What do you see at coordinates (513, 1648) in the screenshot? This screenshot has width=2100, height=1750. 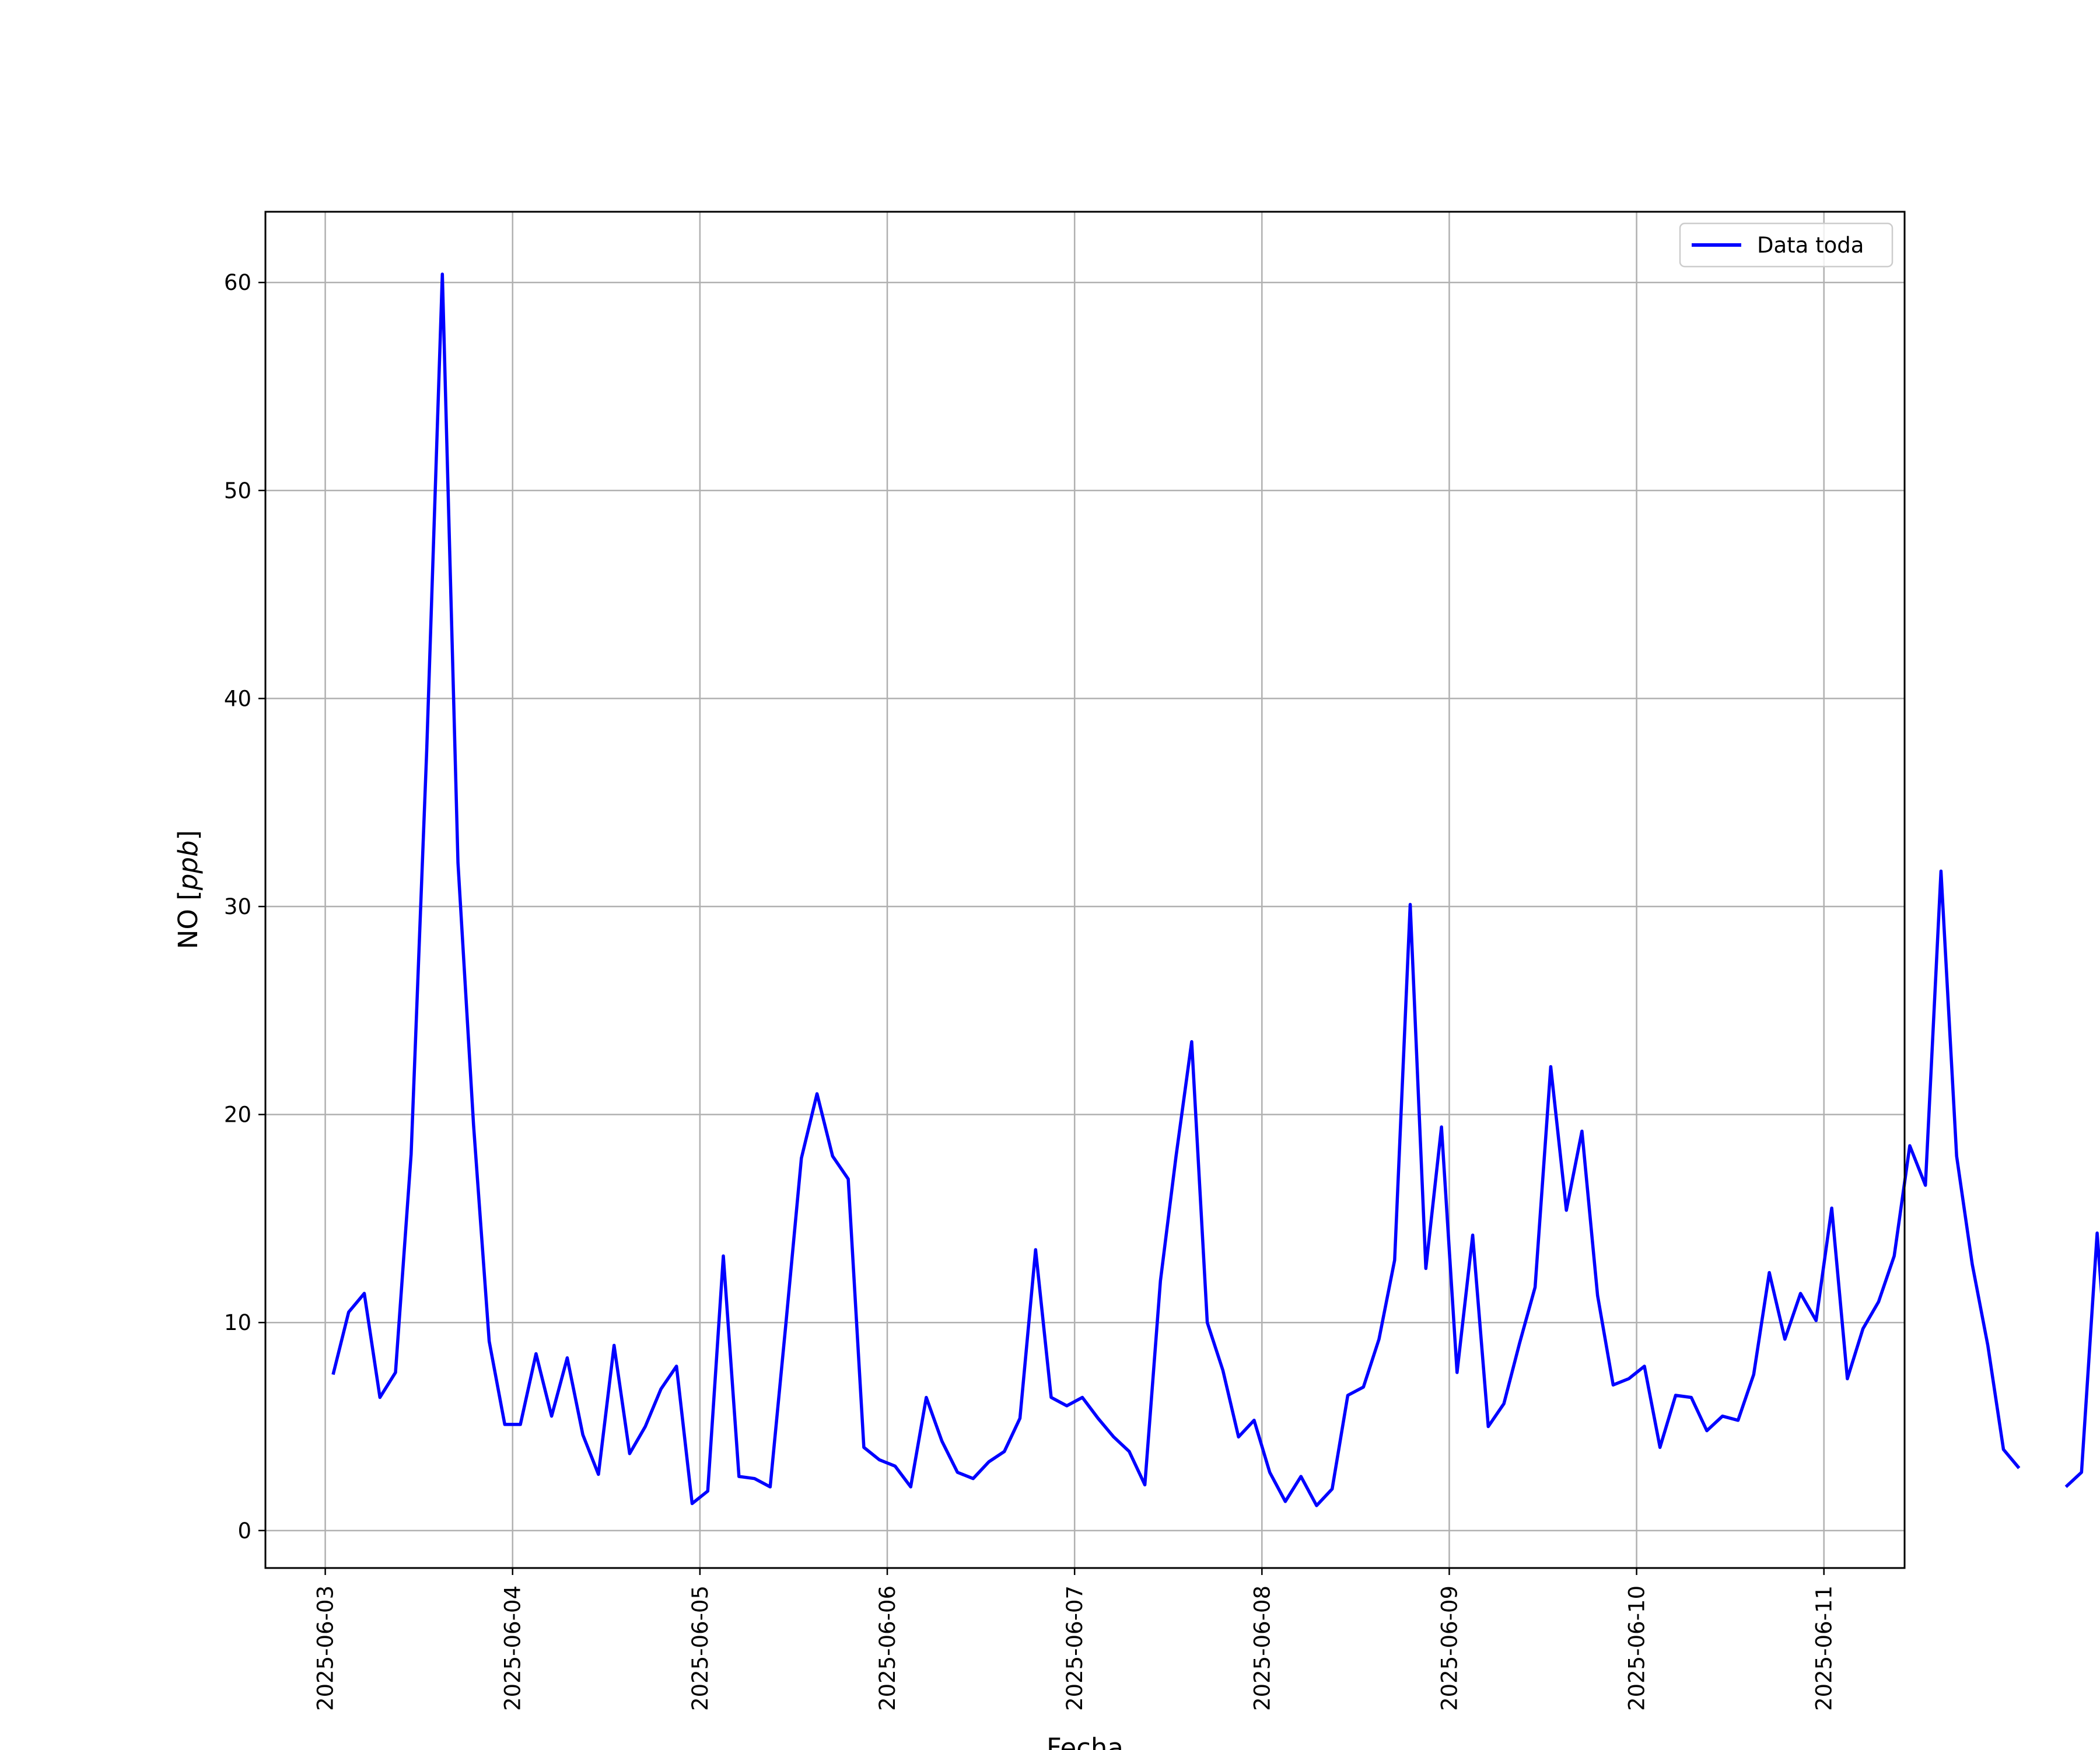 I see `x-tick-label: 2025-06-04` at bounding box center [513, 1648].